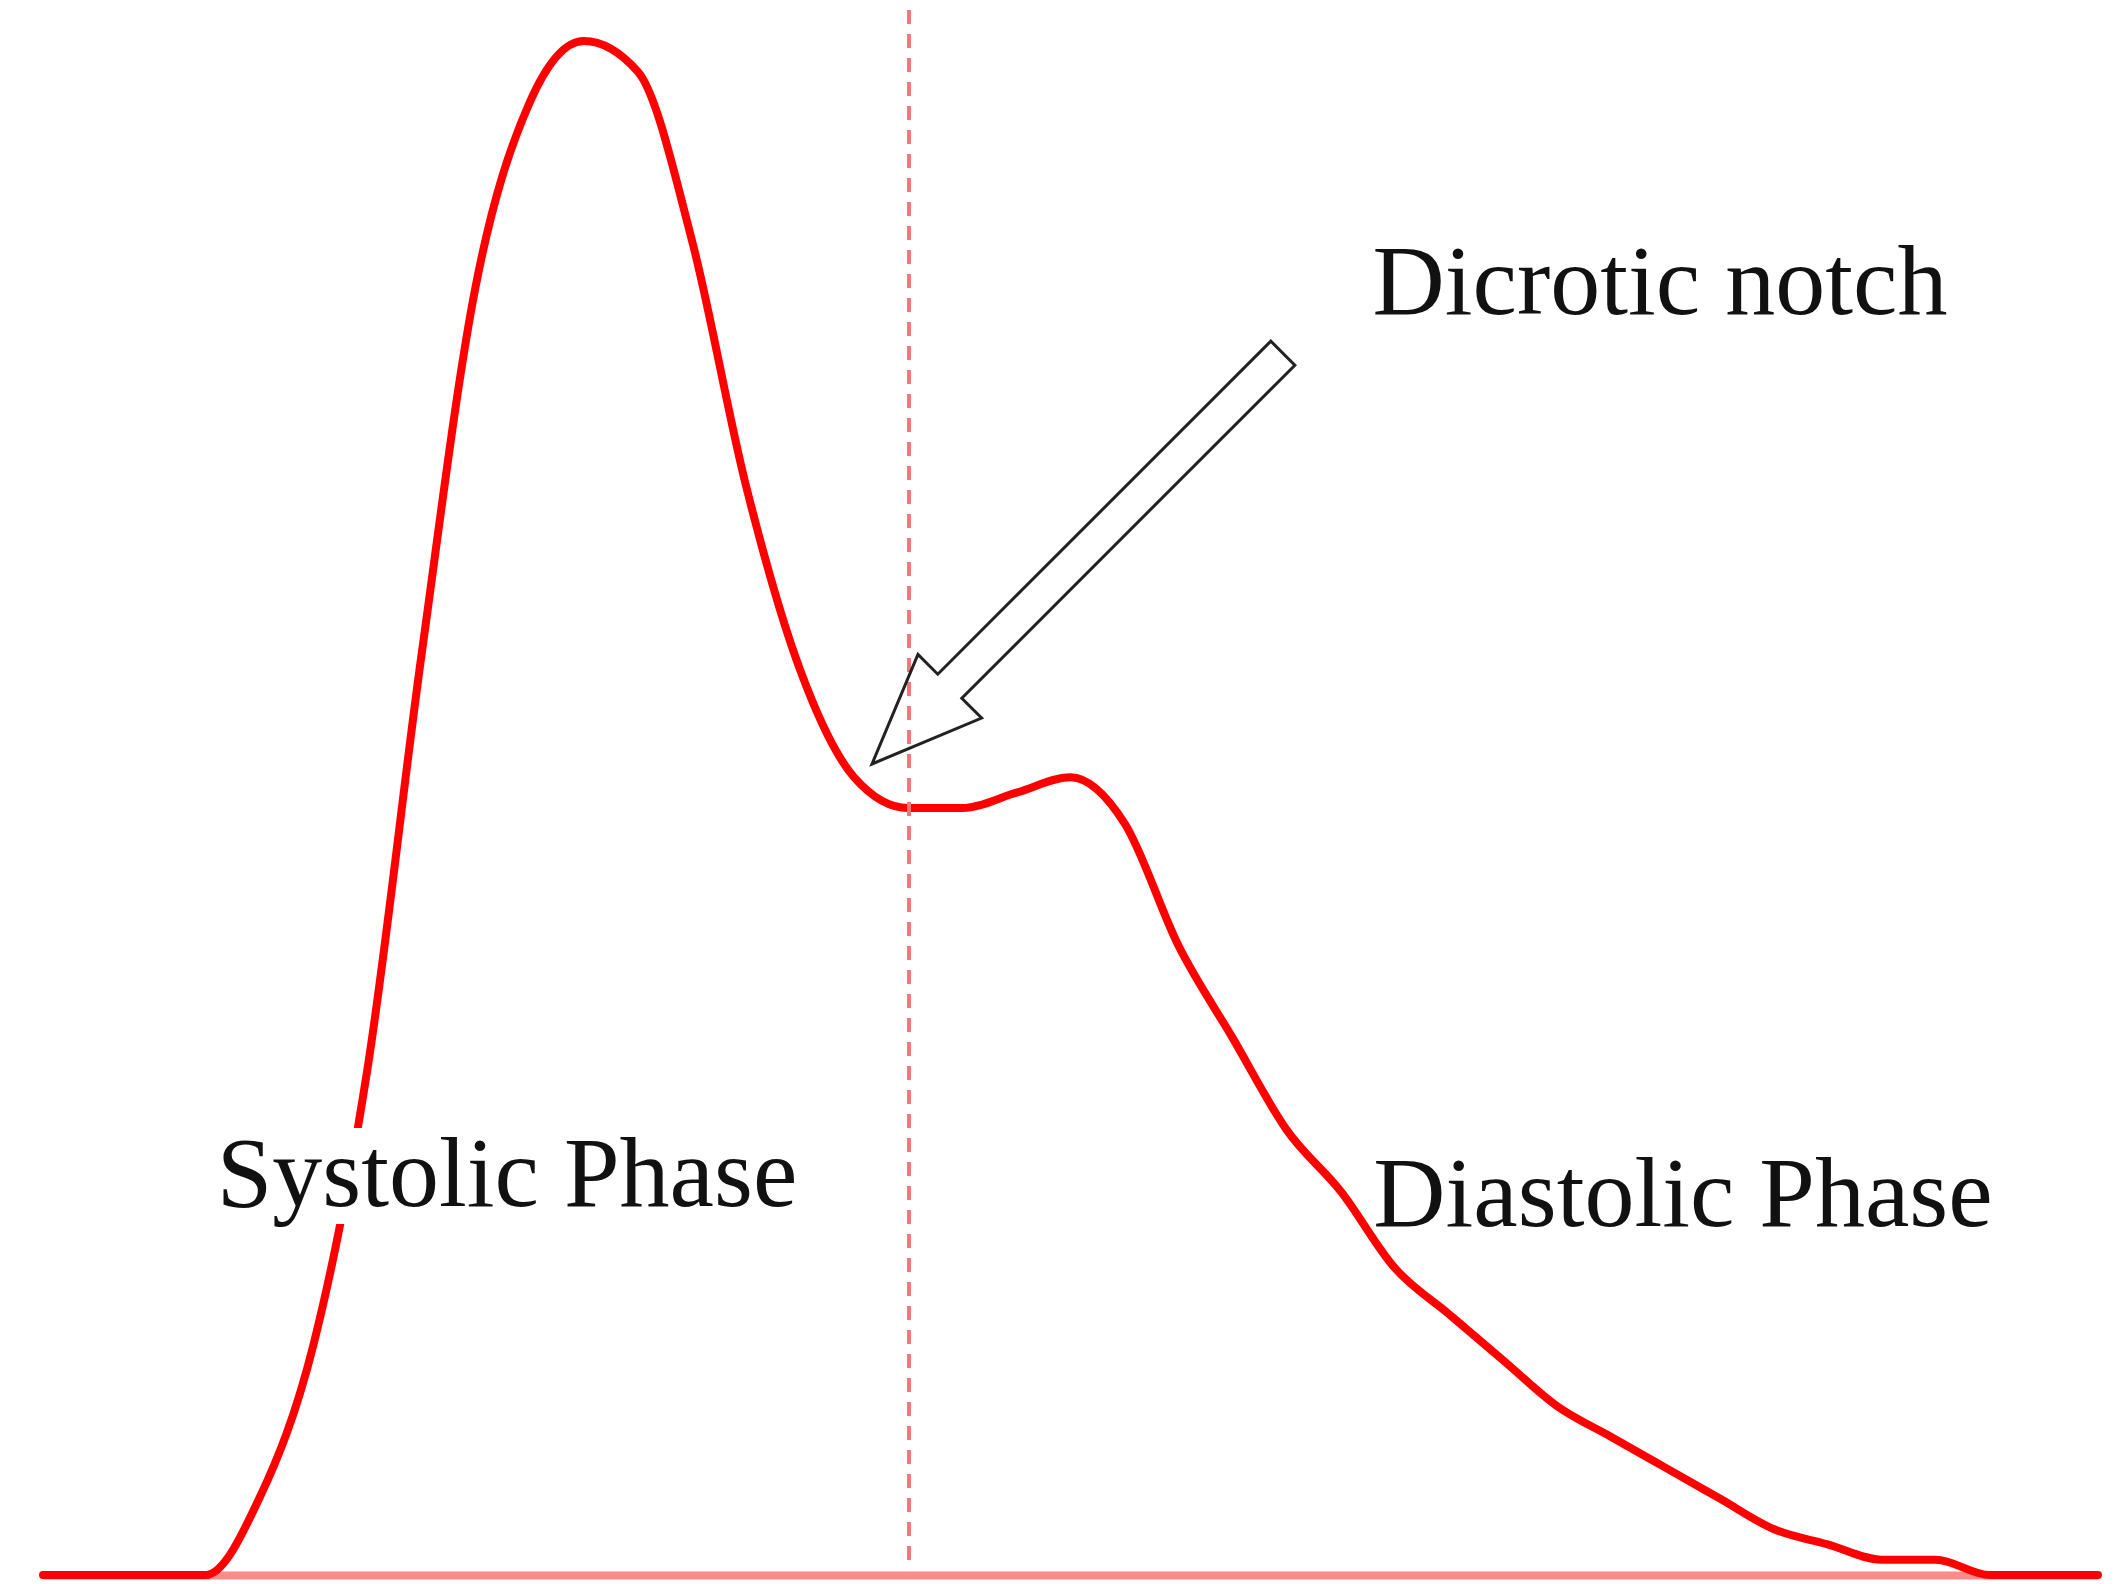 The width and height of the screenshot is (2120, 1584). What do you see at coordinates (1683, 1192) in the screenshot?
I see `annotation: Diastolic Phase` at bounding box center [1683, 1192].